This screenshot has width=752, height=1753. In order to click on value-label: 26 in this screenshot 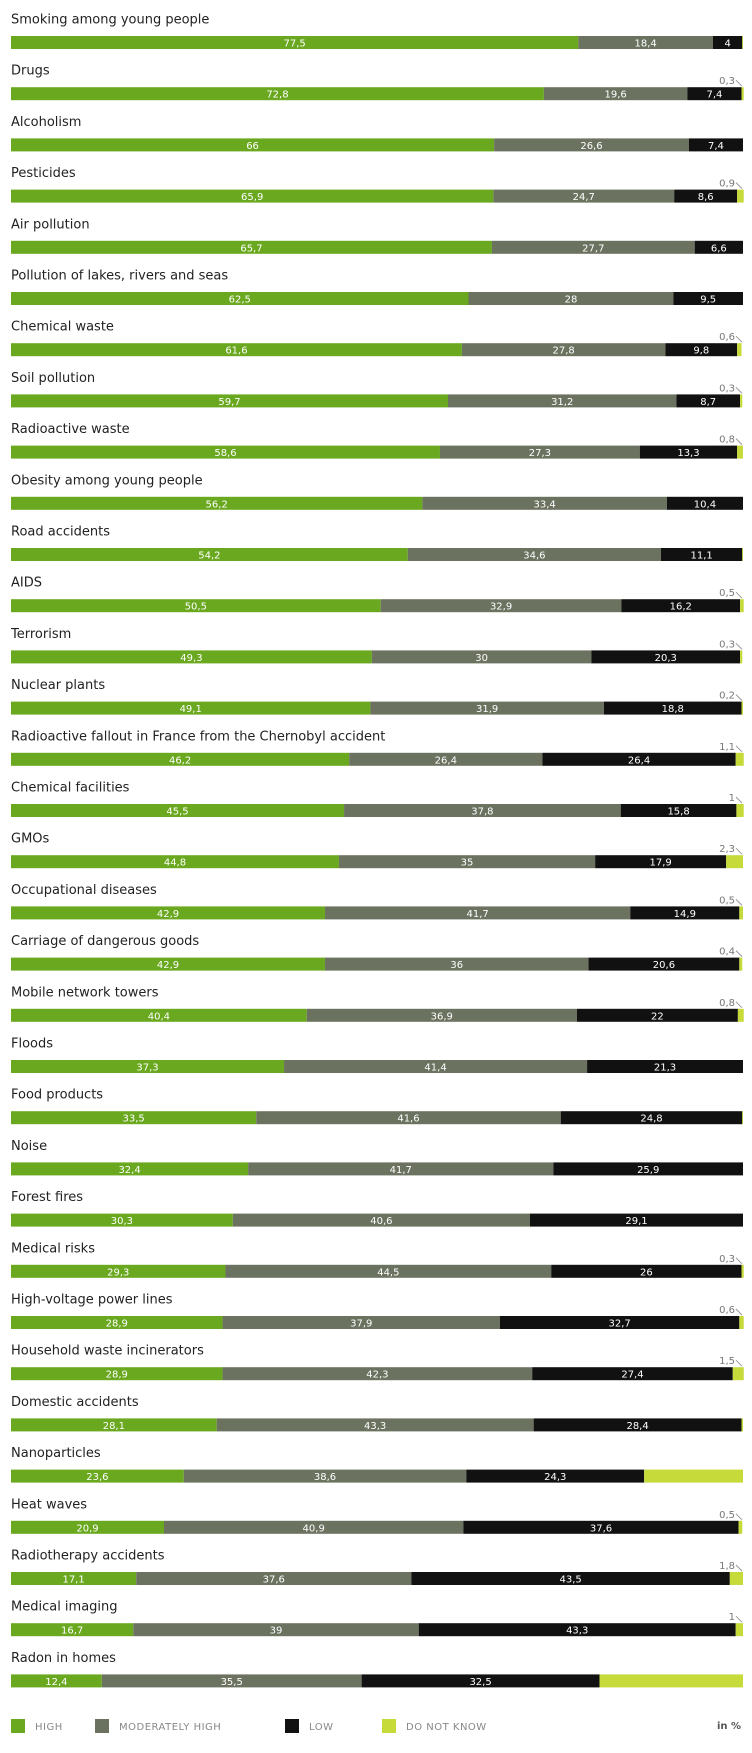, I will do `click(646, 1272)`.